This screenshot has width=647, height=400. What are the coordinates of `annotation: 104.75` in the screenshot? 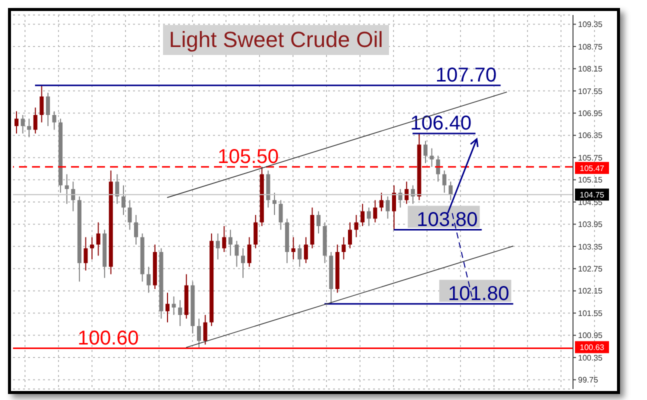 It's located at (592, 195).